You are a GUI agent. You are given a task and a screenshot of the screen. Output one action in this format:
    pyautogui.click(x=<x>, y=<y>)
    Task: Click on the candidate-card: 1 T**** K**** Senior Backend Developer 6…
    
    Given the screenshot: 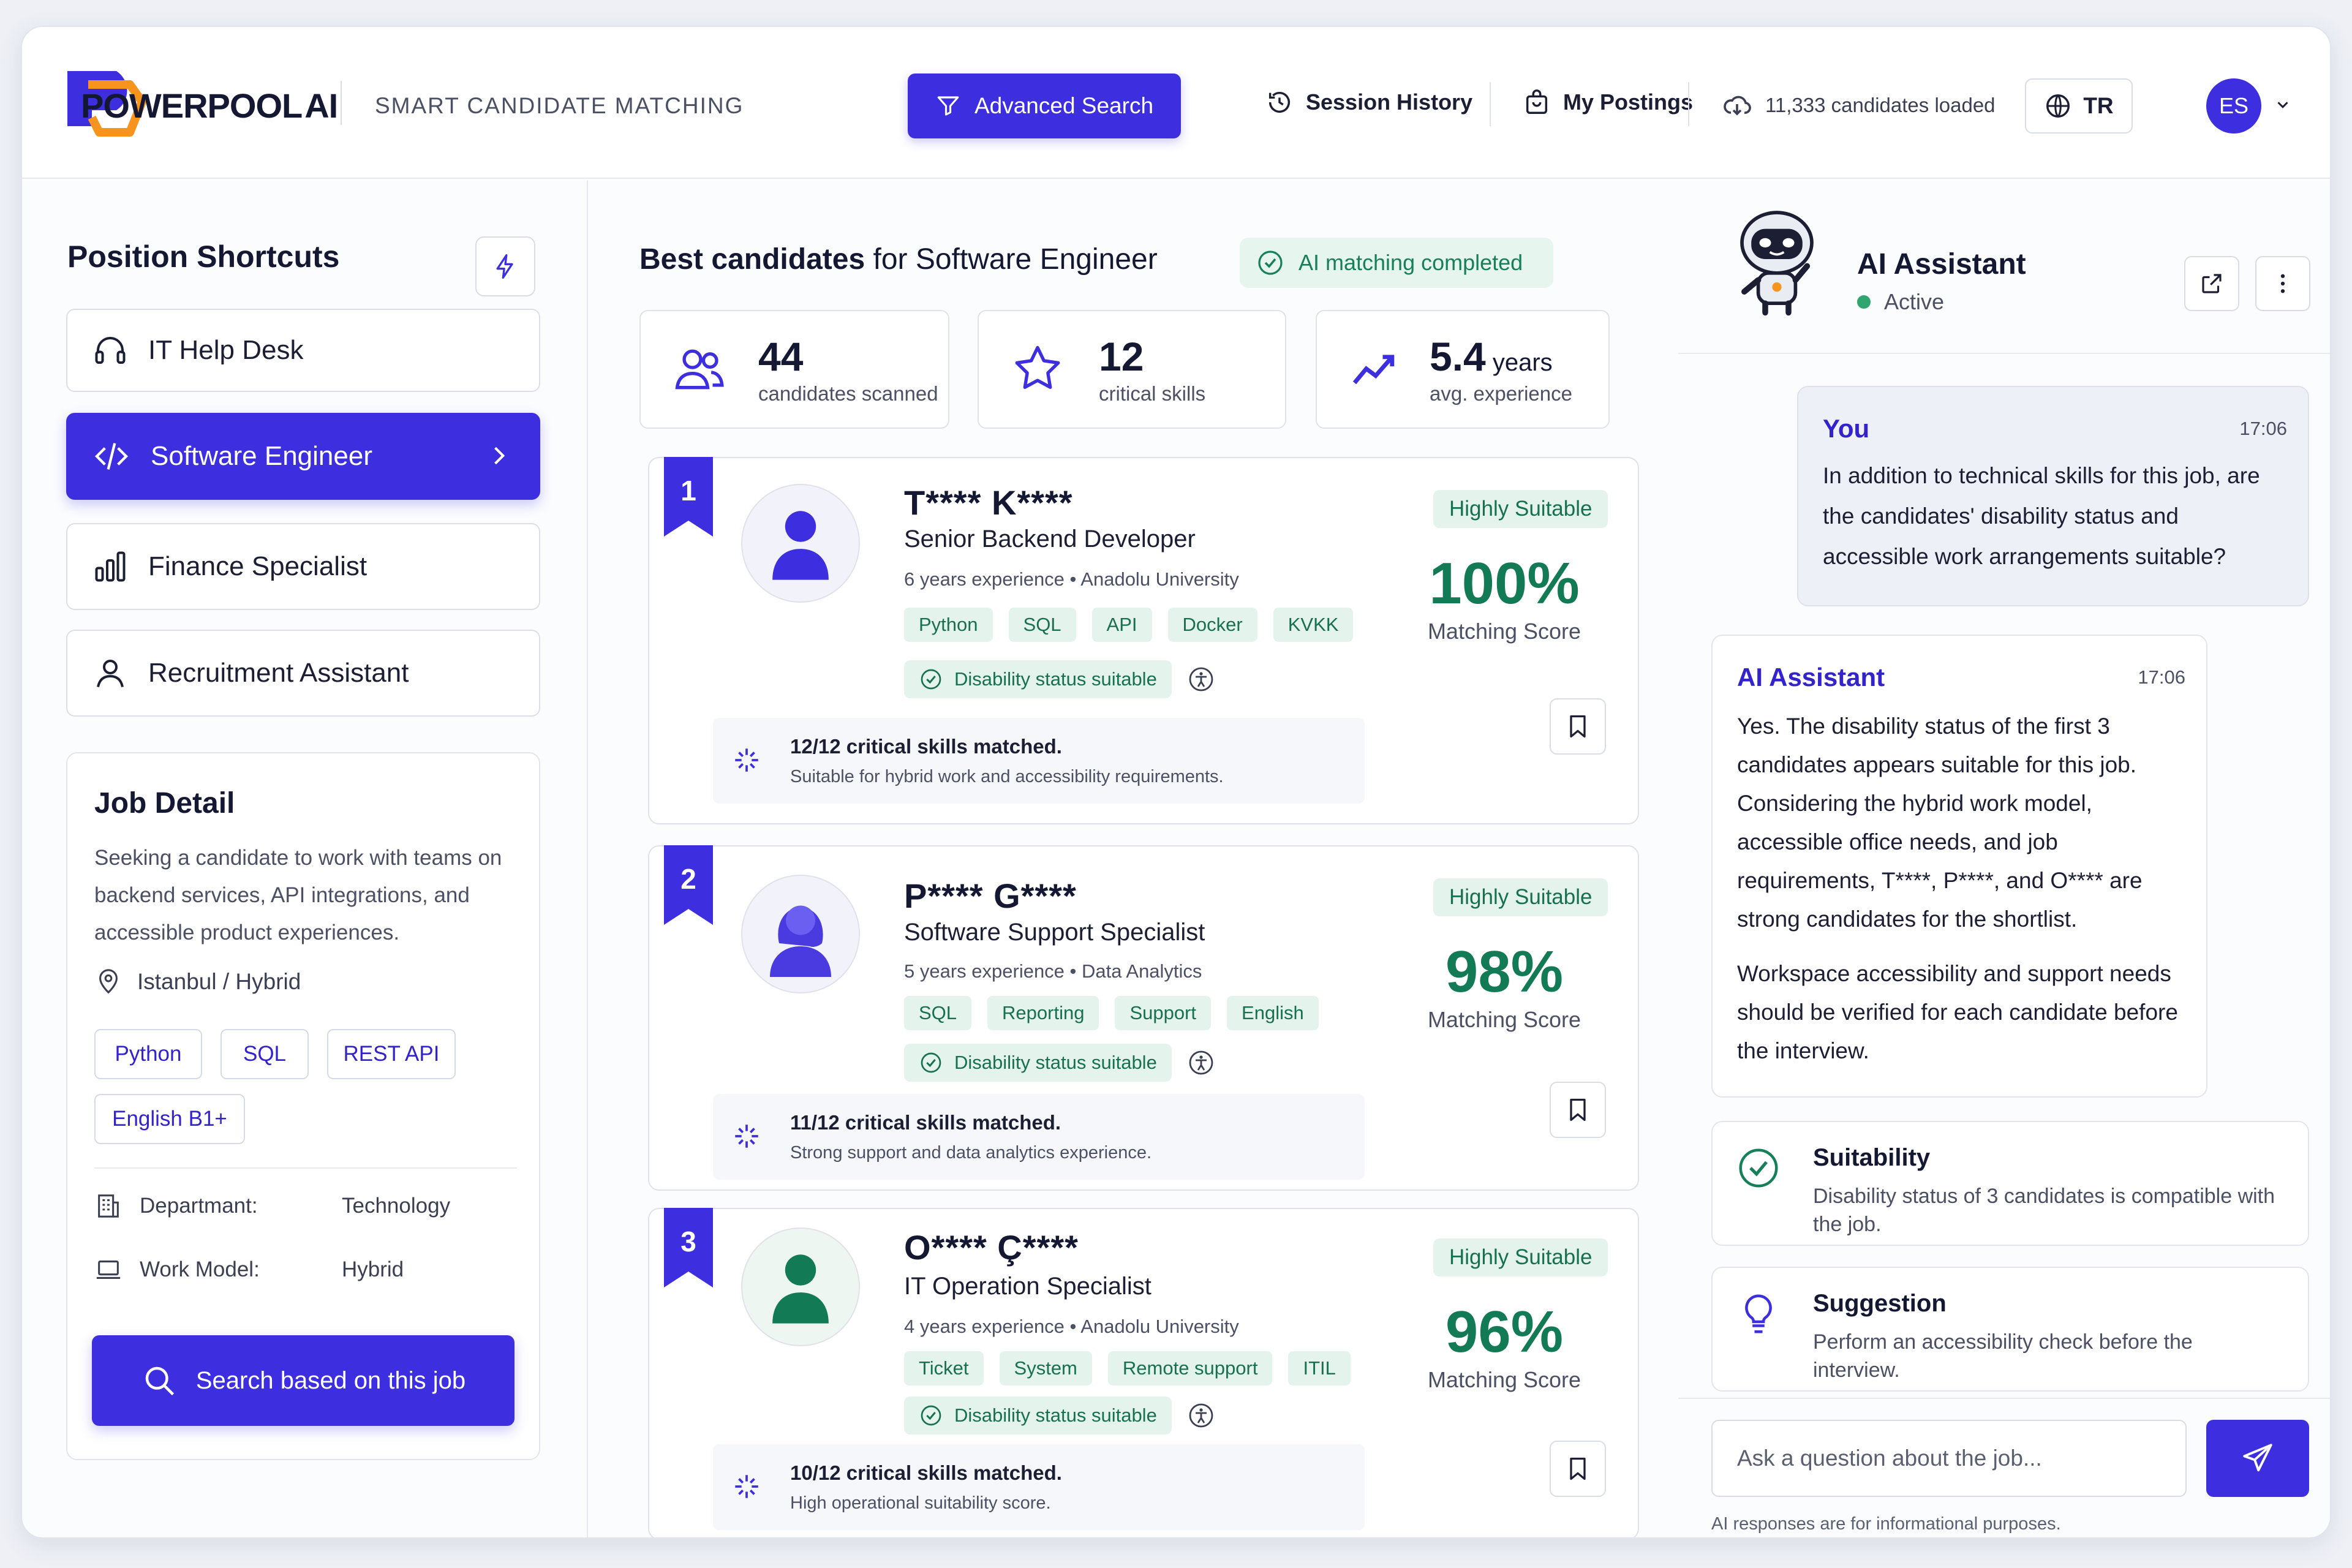 What is the action you would take?
    pyautogui.click(x=1143, y=641)
    